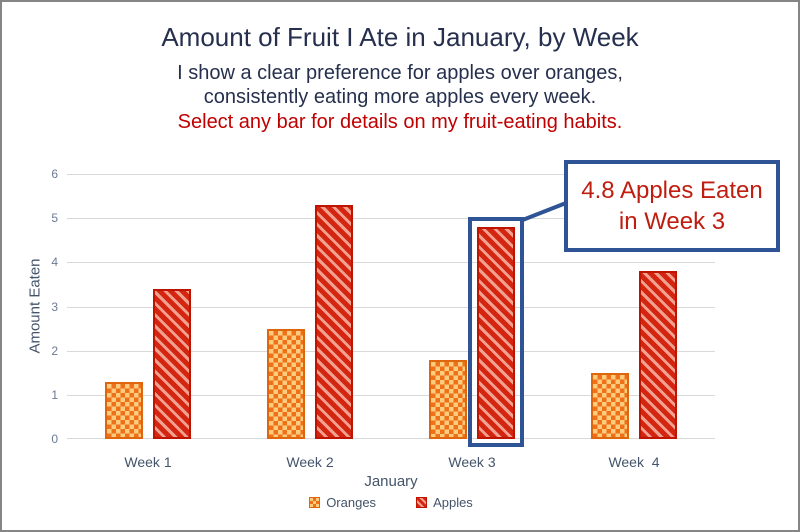 The image size is (800, 532). What do you see at coordinates (391, 502) in the screenshot?
I see `legend: Oranges Apples` at bounding box center [391, 502].